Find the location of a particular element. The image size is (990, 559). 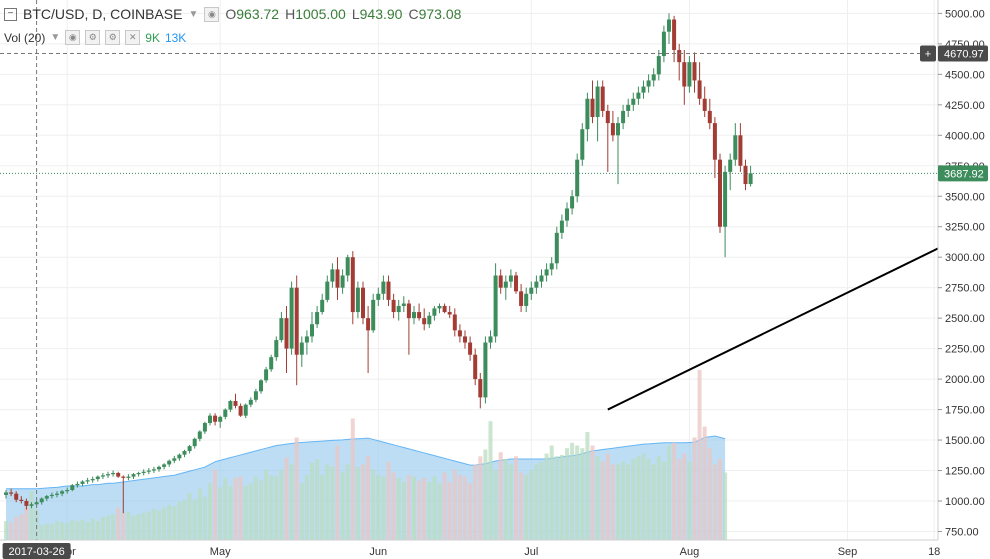

add-alert-button is located at coordinates (928, 53).